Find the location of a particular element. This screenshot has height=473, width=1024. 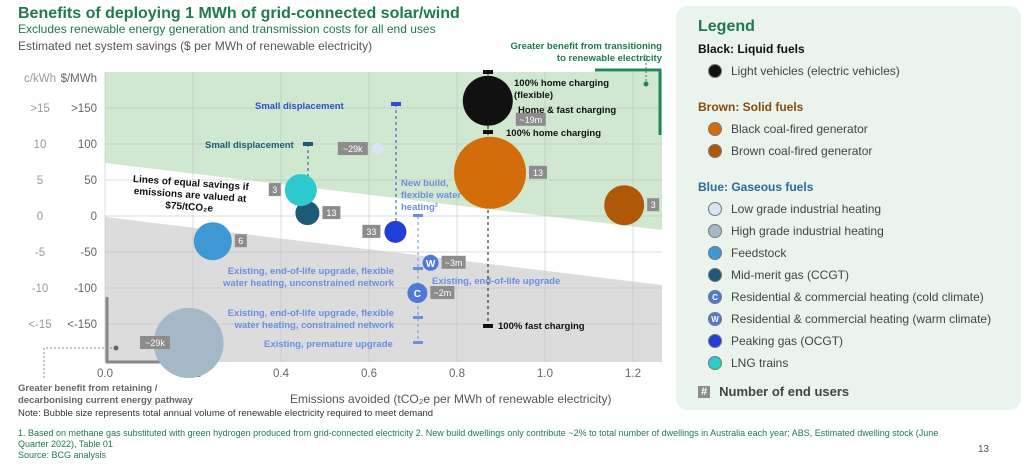

retain-dot is located at coordinates (116, 348).